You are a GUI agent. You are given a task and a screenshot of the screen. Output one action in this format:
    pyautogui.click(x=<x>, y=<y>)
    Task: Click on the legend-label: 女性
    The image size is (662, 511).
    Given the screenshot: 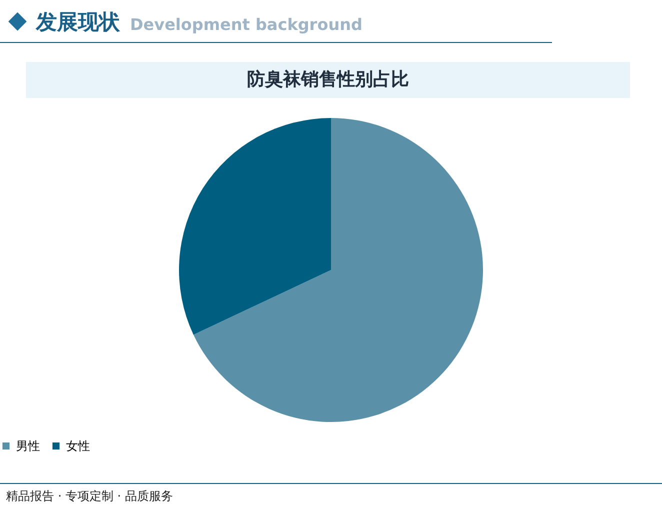 What is the action you would take?
    pyautogui.click(x=78, y=446)
    